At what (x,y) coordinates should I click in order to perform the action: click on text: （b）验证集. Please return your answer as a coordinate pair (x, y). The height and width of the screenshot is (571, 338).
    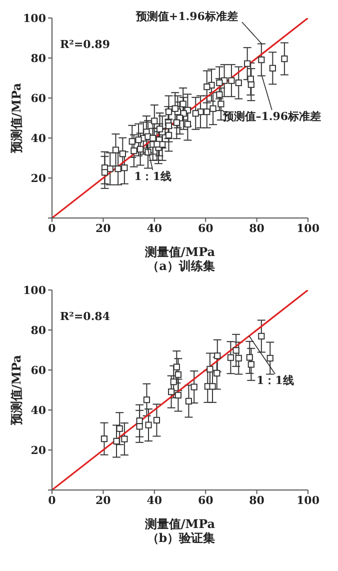
    Looking at the image, I should click on (181, 538).